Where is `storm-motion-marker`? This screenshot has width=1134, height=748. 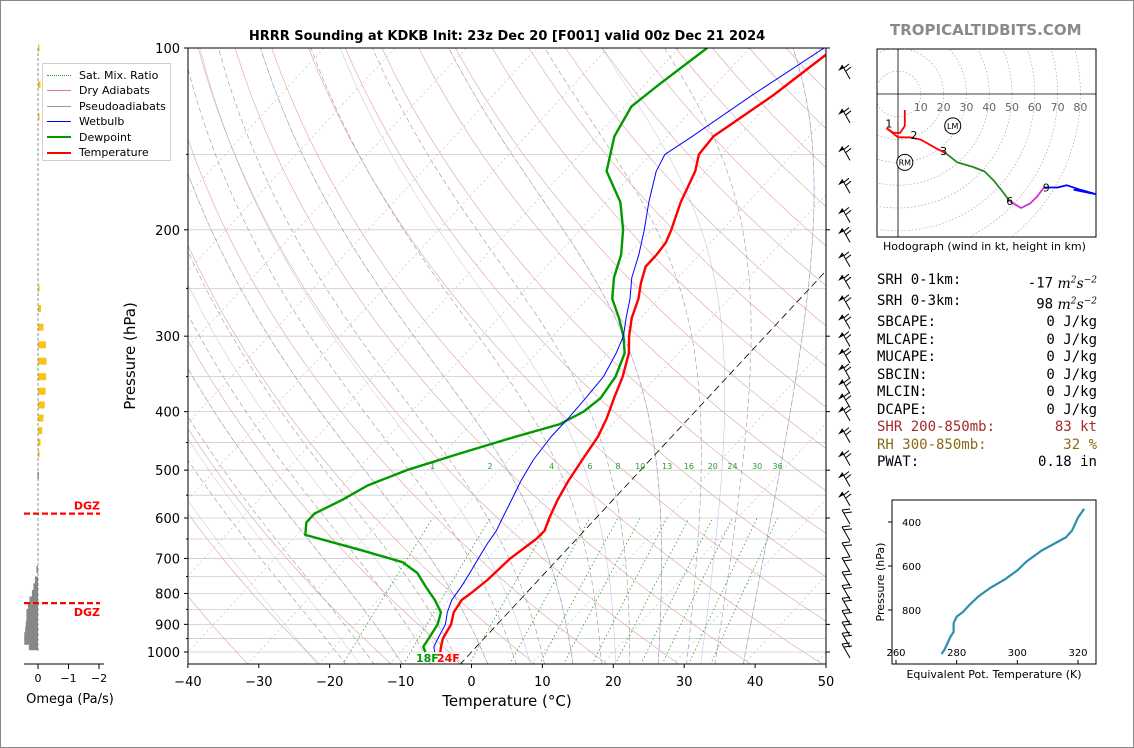
storm-motion-marker is located at coordinates (905, 162).